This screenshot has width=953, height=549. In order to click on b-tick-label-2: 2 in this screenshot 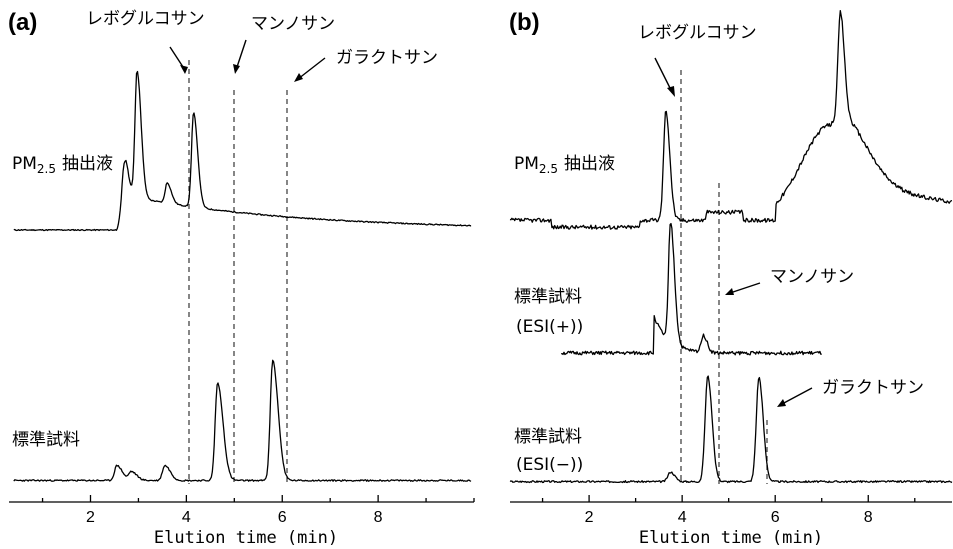, I will do `click(589, 517)`.